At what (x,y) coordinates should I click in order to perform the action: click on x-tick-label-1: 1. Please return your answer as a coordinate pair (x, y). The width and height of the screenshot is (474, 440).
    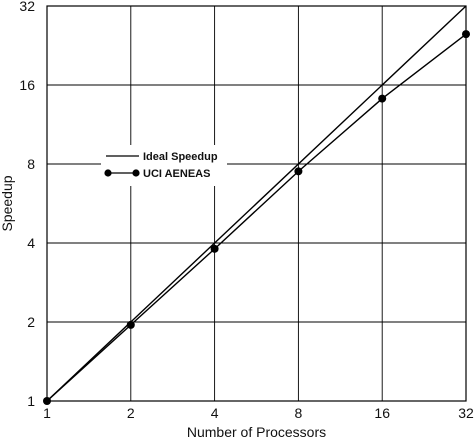
    Looking at the image, I should click on (47, 413).